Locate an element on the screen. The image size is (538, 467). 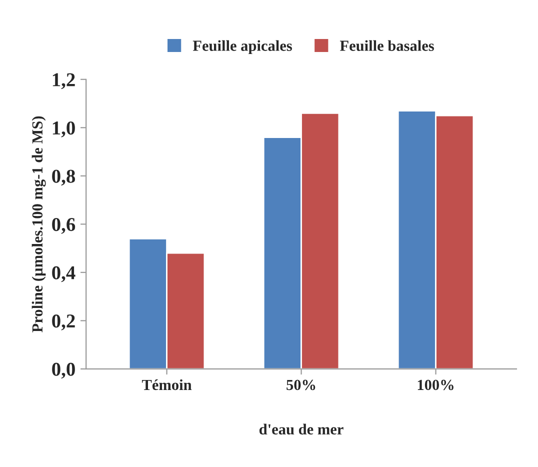
y-tick-label: 1,0 is located at coordinates (63, 129).